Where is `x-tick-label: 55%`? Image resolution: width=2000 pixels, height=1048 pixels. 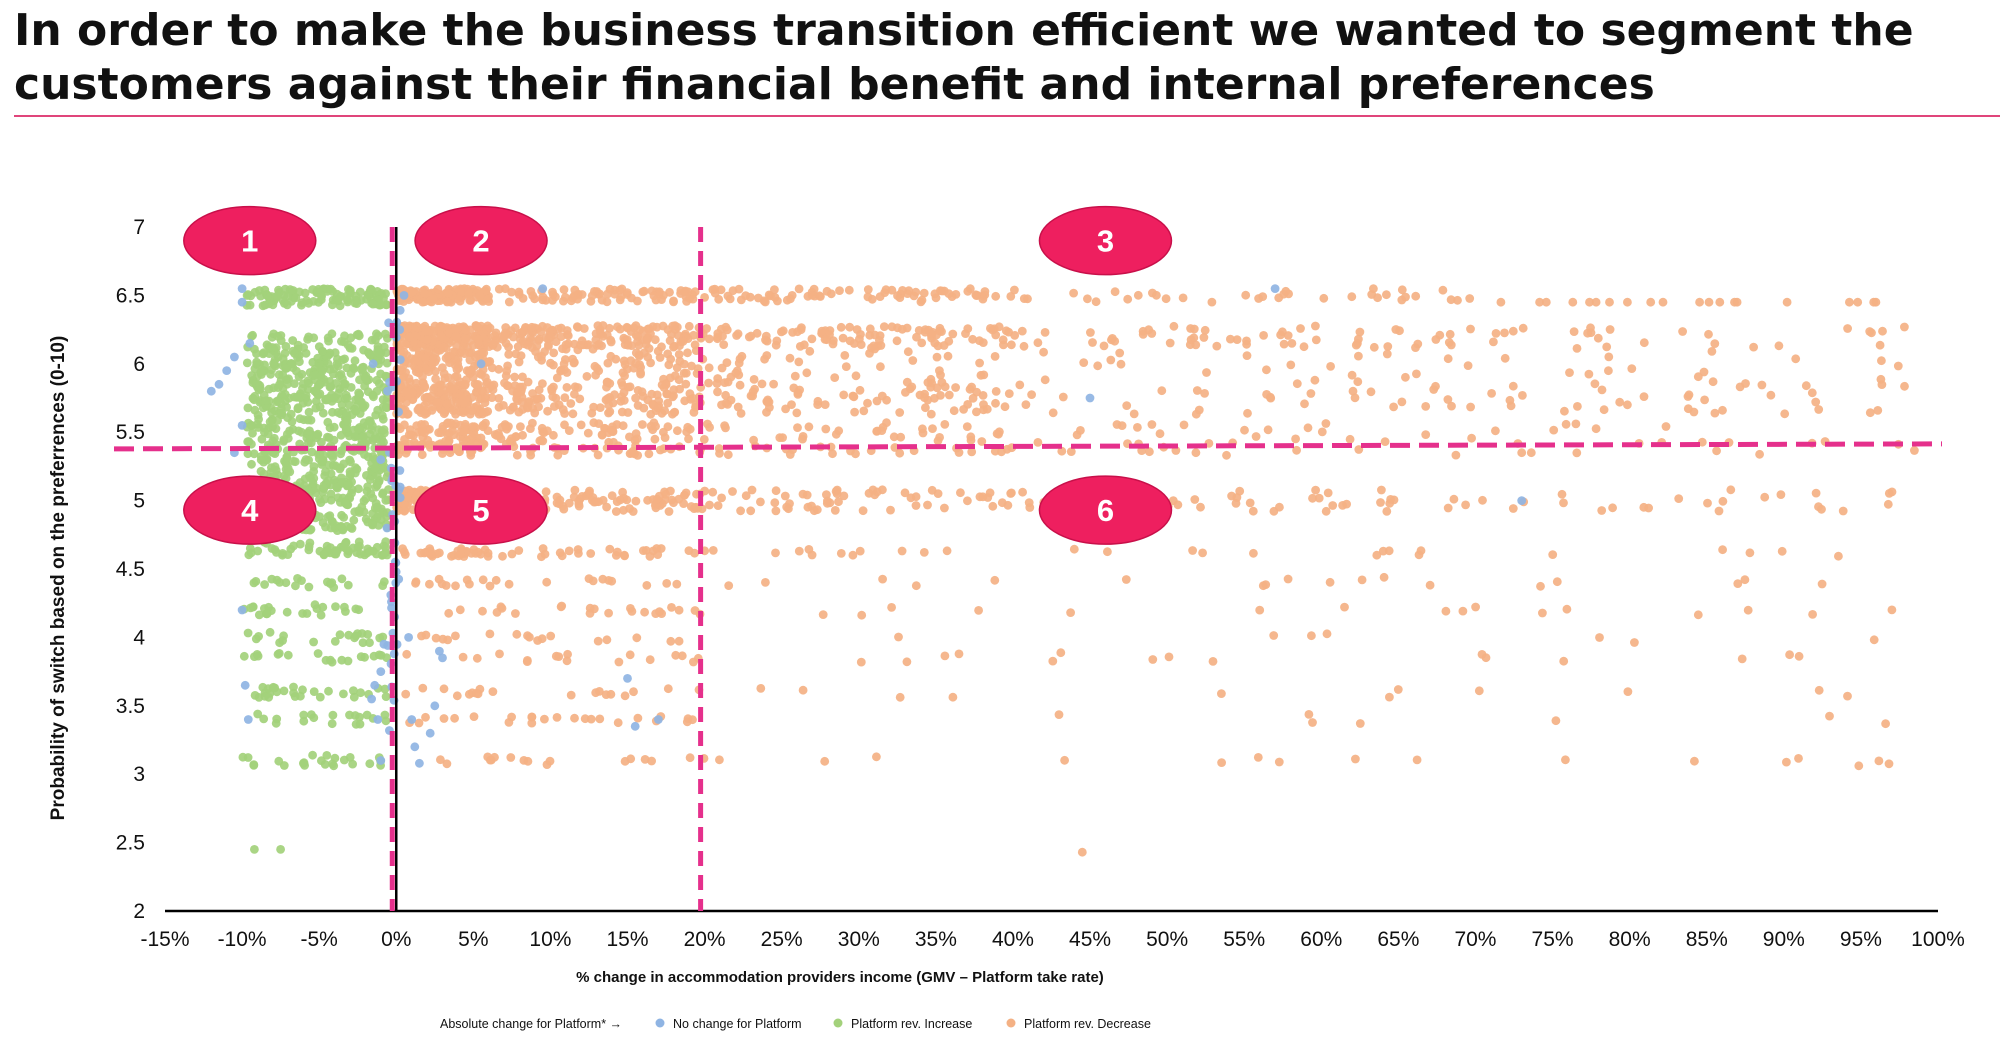
x-tick-label: 55% is located at coordinates (1244, 939).